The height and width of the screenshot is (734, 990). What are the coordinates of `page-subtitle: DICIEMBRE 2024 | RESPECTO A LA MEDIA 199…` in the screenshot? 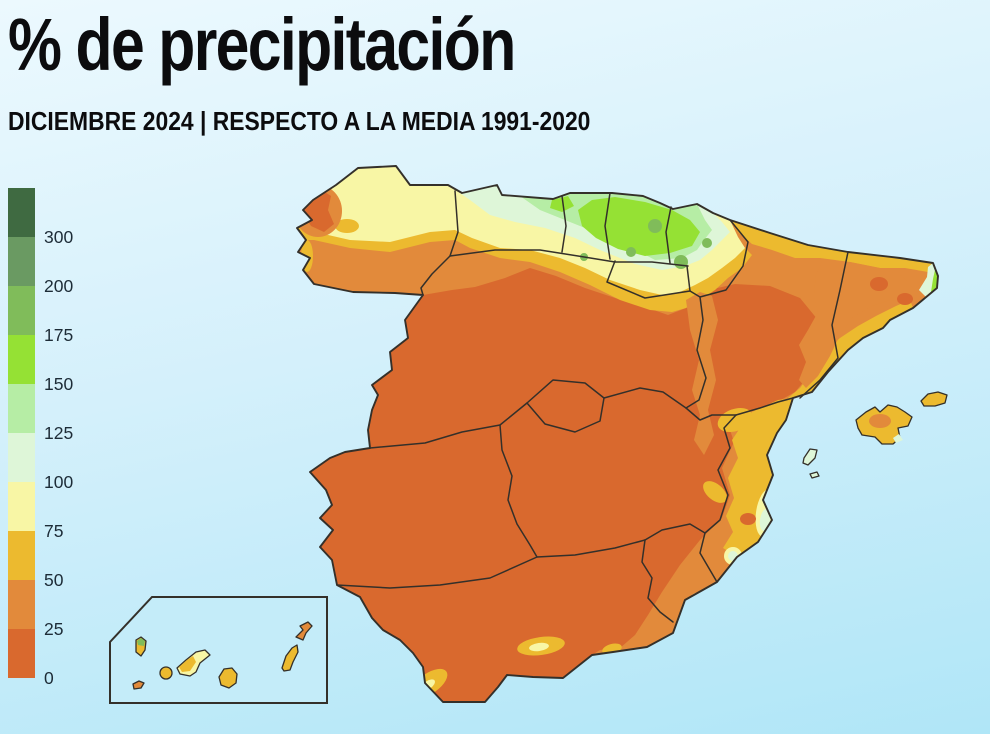 It's located at (299, 121).